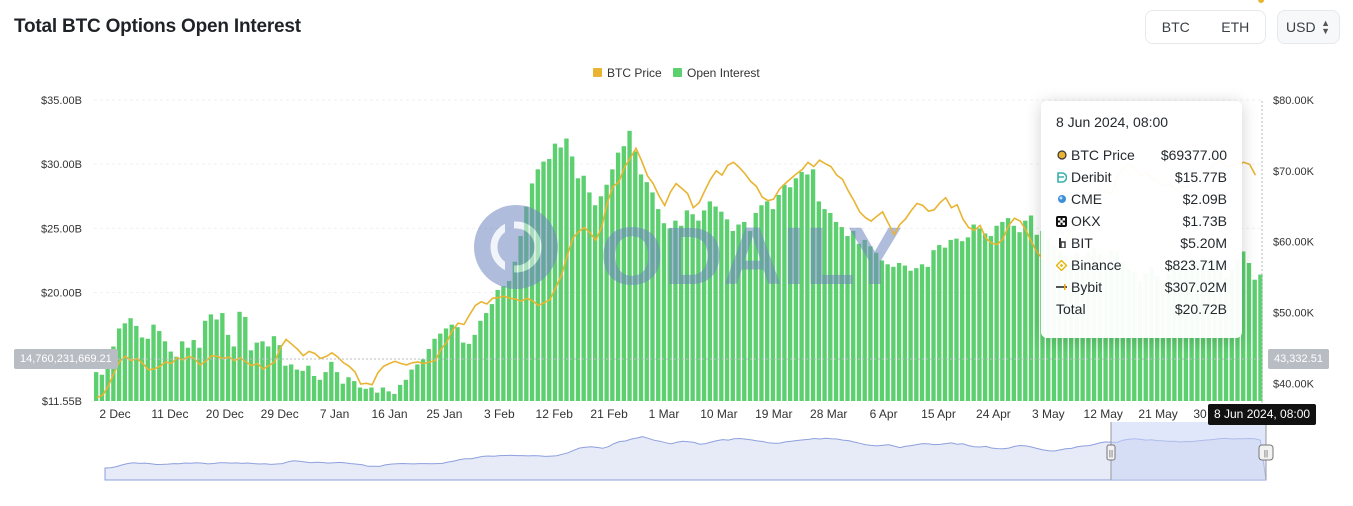 This screenshot has width=1353, height=506. I want to click on navigator-right-handle-grip: ||, so click(1266, 453).